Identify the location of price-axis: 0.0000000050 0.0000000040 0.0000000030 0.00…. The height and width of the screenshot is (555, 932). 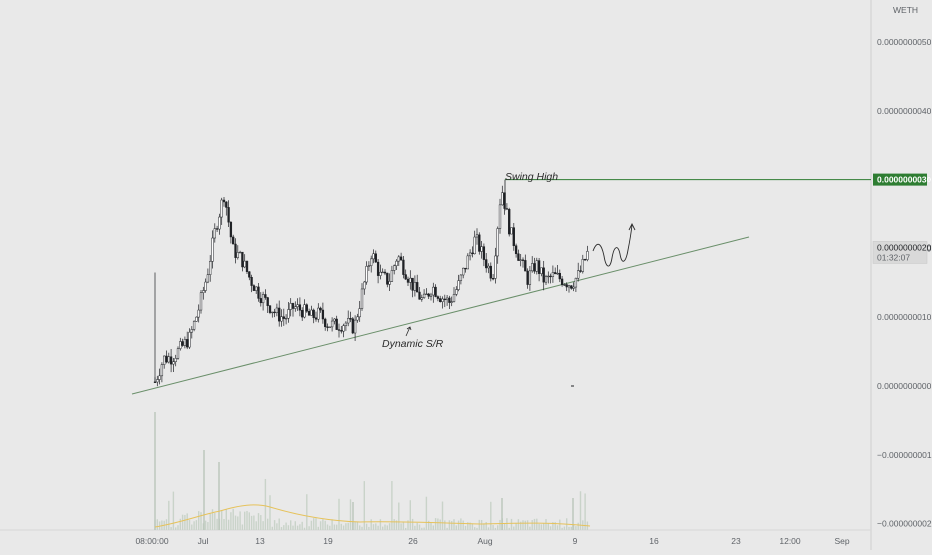
(902, 283).